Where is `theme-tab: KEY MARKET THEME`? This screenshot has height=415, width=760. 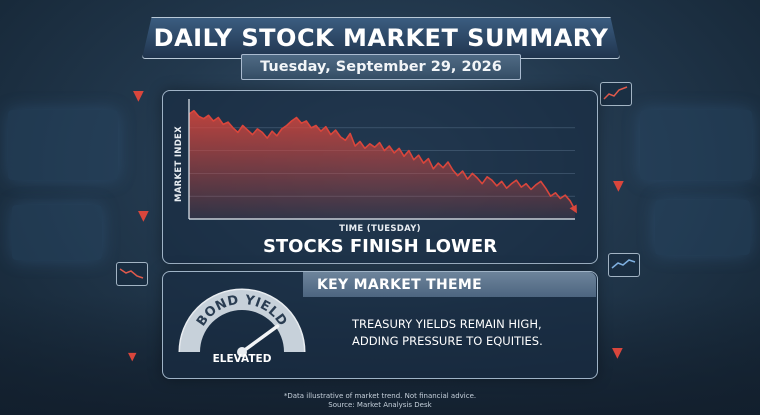
theme-tab: KEY MARKET THEME is located at coordinates (449, 284).